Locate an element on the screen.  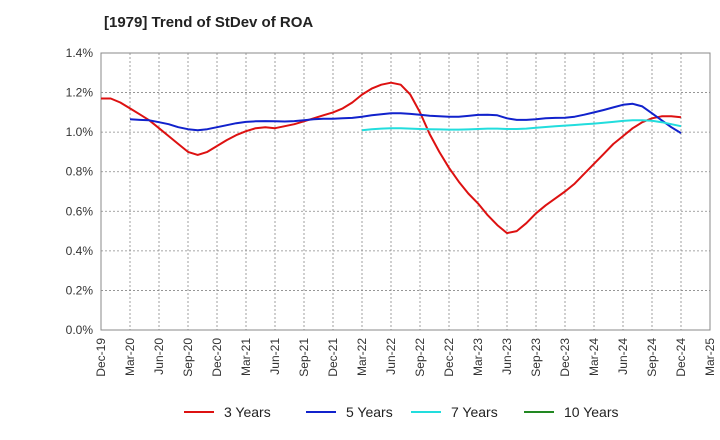
x-tick-label: Sep-24 is located at coordinates (652, 357).